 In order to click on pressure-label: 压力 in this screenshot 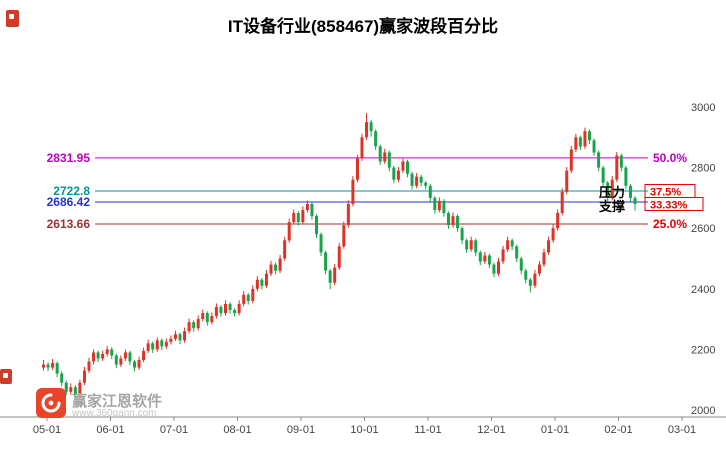, I will do `click(612, 192)`.